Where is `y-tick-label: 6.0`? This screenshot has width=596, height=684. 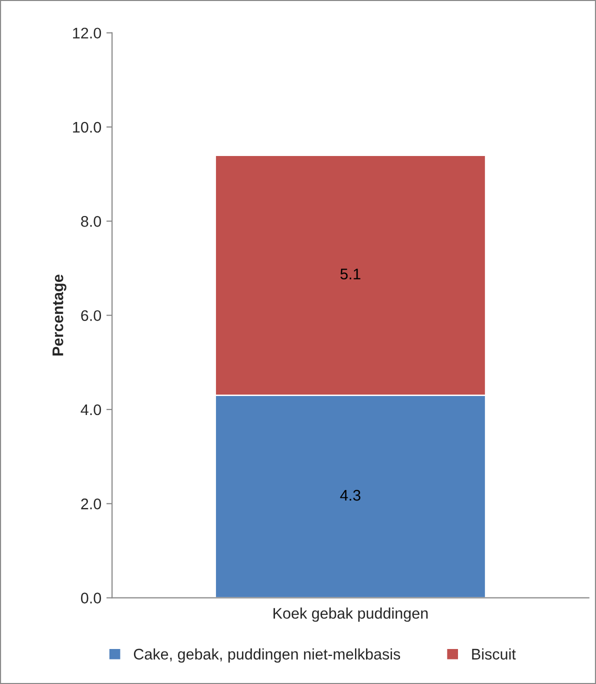
y-tick-label: 6.0 is located at coordinates (91, 316).